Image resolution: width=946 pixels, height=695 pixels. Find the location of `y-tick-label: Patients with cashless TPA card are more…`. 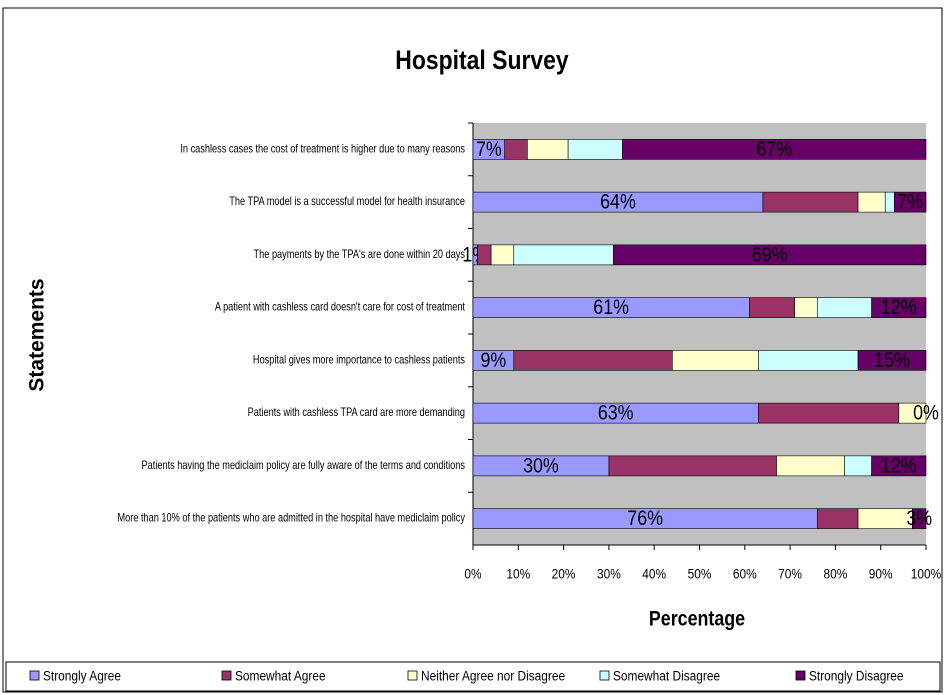

y-tick-label: Patients with cashless TPA card are more… is located at coordinates (357, 413).